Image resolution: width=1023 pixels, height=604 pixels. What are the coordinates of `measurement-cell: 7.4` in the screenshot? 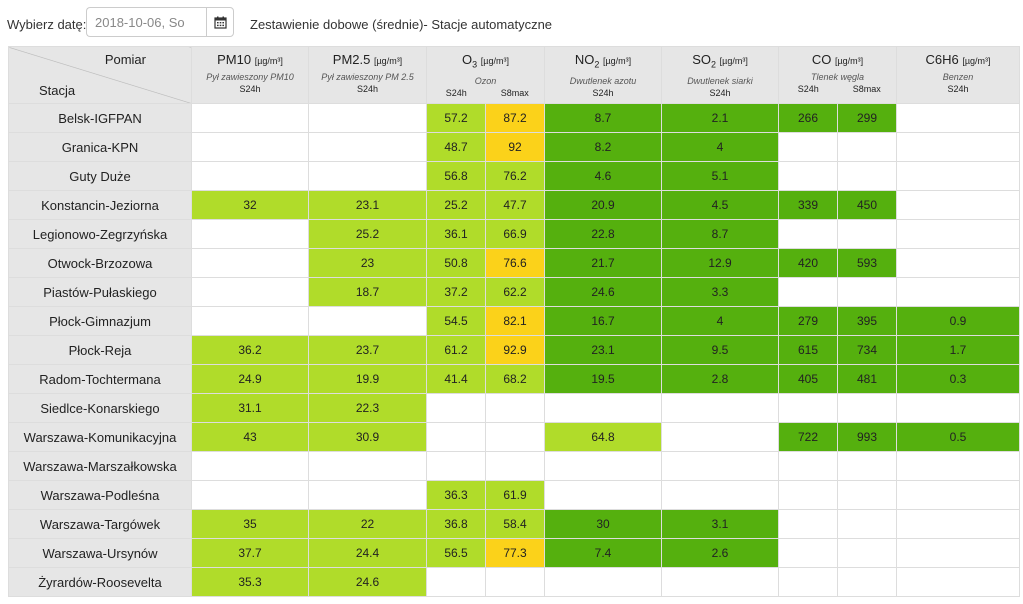 It's located at (603, 553).